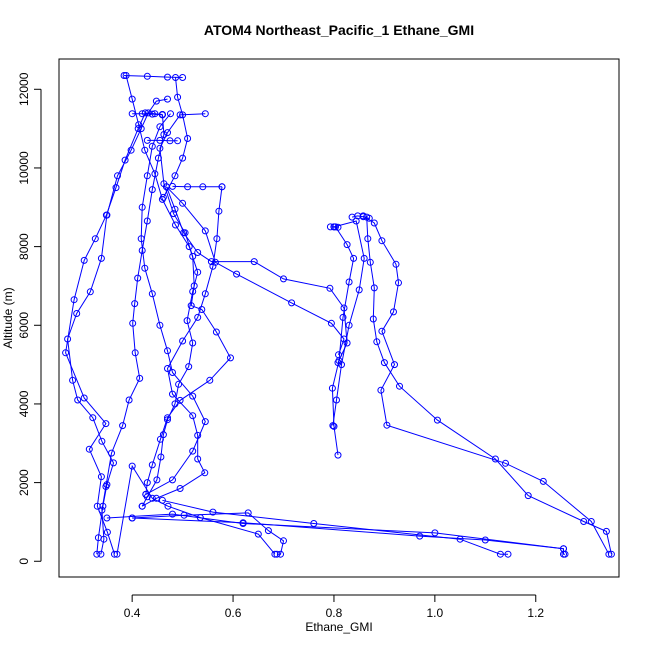  Describe the element at coordinates (24, 325) in the screenshot. I see `y-tick-label: 6000` at that location.